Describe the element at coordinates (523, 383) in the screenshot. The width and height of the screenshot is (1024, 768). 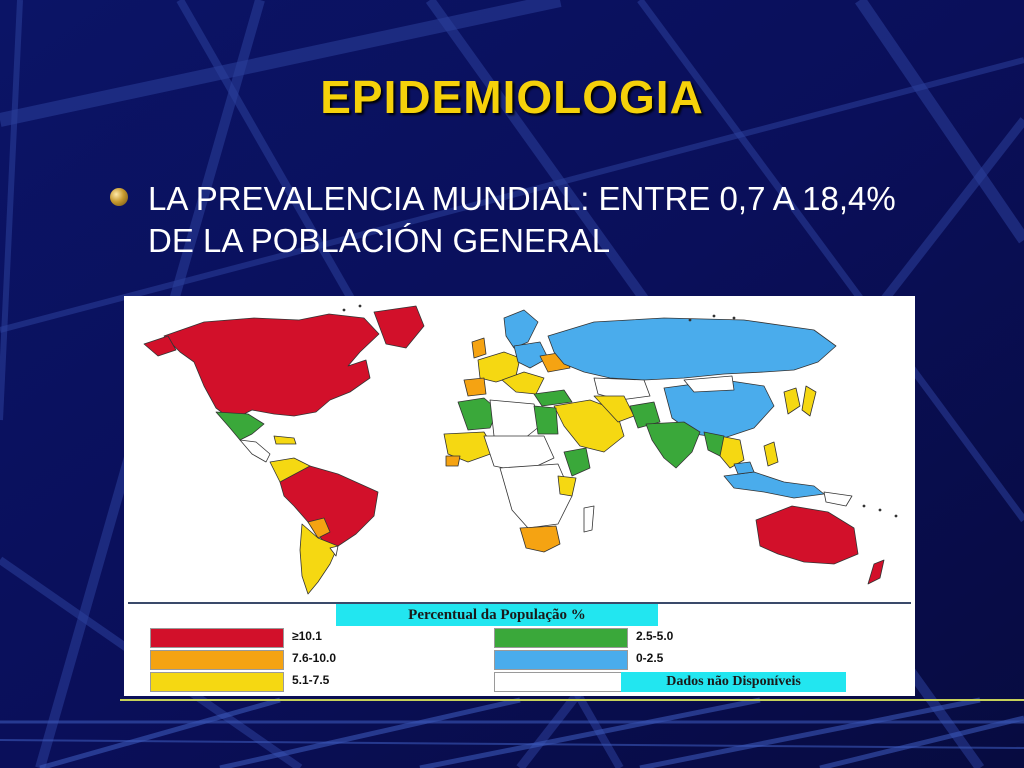
I see `map-italy-balkans` at that location.